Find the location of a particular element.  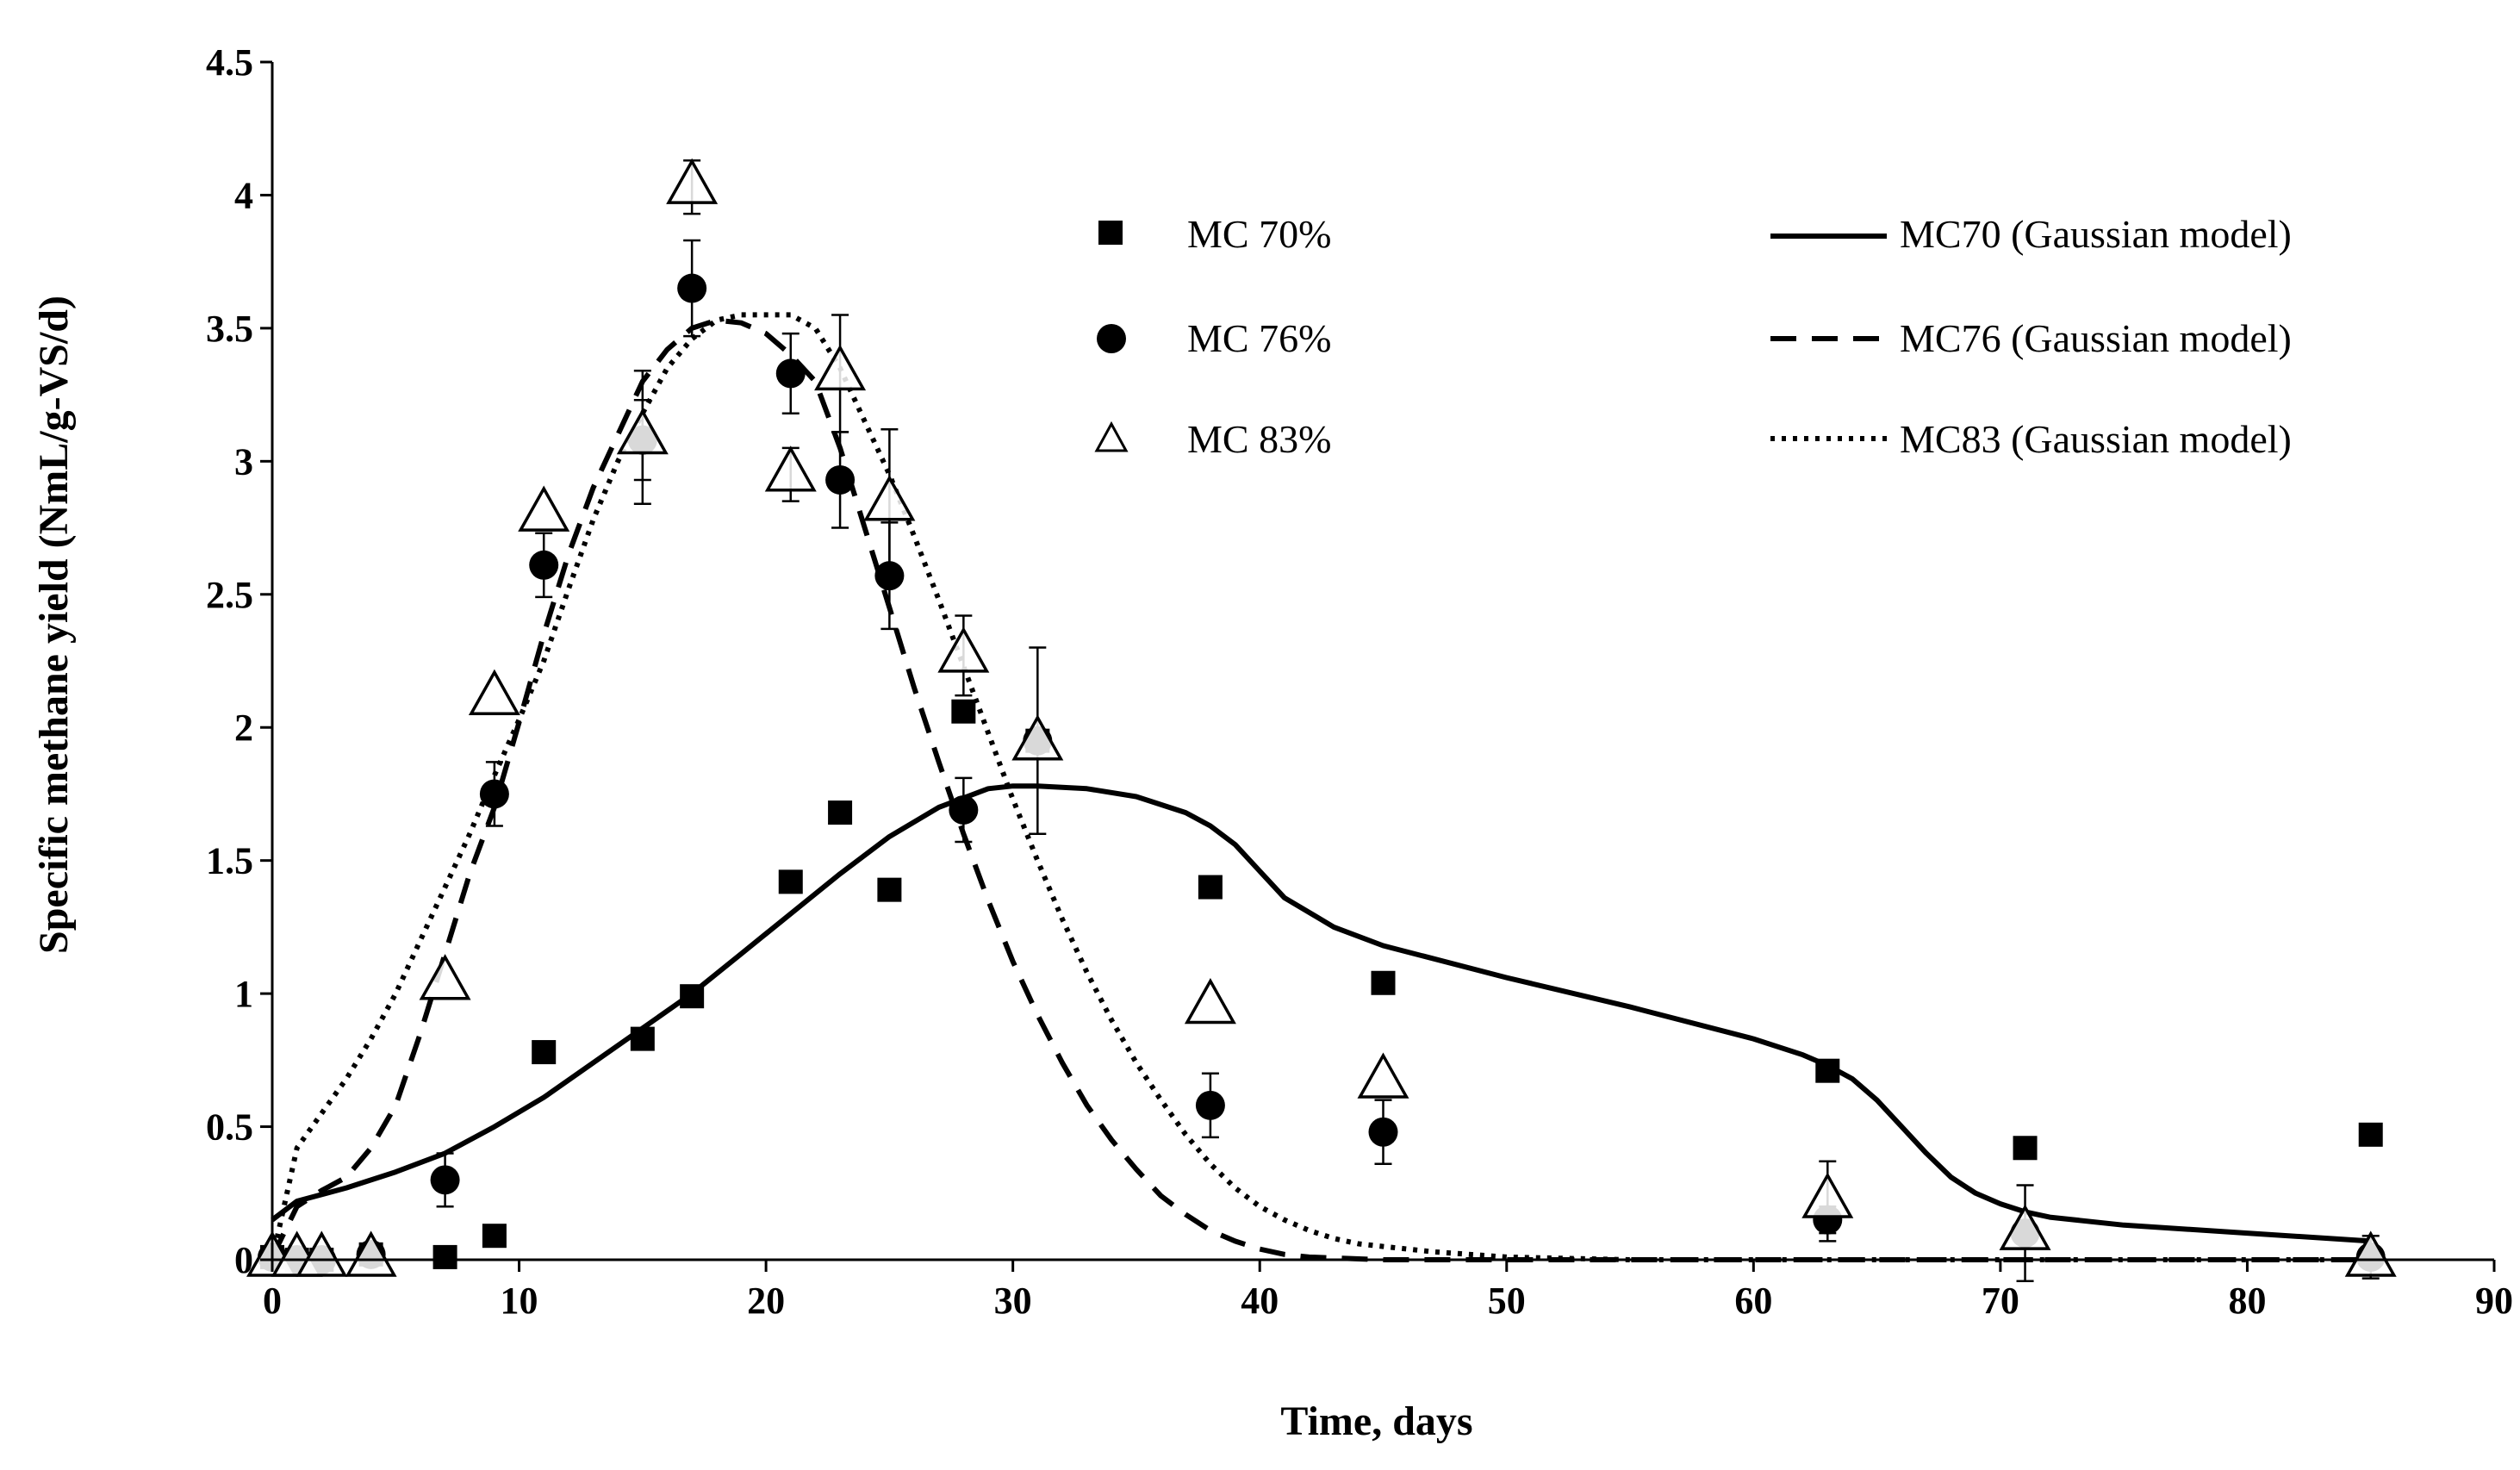

legend-label-mc76-model: MC76 (Gaussian model) is located at coordinates (2096, 338).